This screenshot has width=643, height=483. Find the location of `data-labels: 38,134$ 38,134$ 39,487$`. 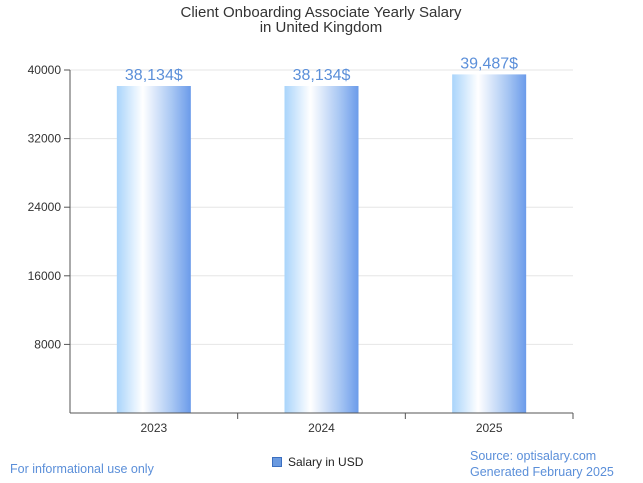

data-labels: 38,134$ 38,134$ 39,487$ is located at coordinates (321, 69).